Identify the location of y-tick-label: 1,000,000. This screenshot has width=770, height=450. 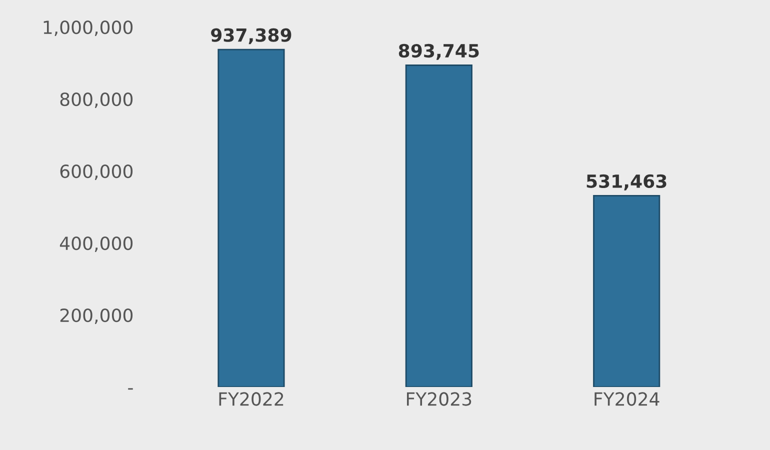
(88, 28).